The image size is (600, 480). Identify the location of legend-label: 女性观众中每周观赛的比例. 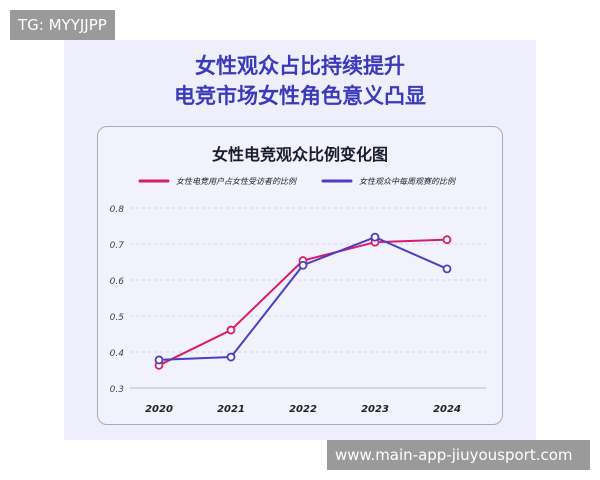
(408, 181).